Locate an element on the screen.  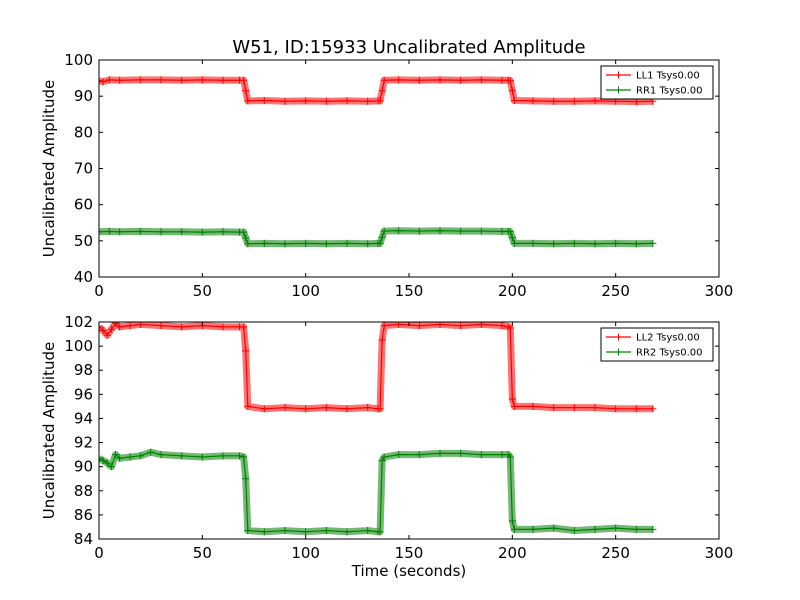
y-tick-label: 102 is located at coordinates (78, 322).